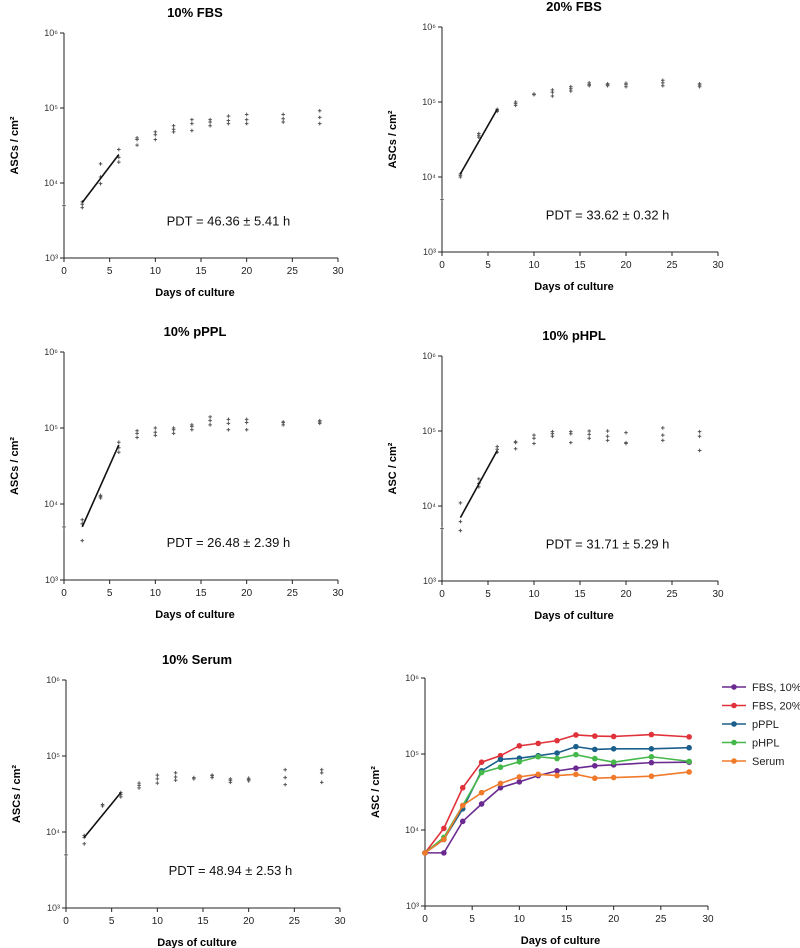 The height and width of the screenshot is (948, 800). I want to click on legend-label: FBS, 20%, so click(776, 707).